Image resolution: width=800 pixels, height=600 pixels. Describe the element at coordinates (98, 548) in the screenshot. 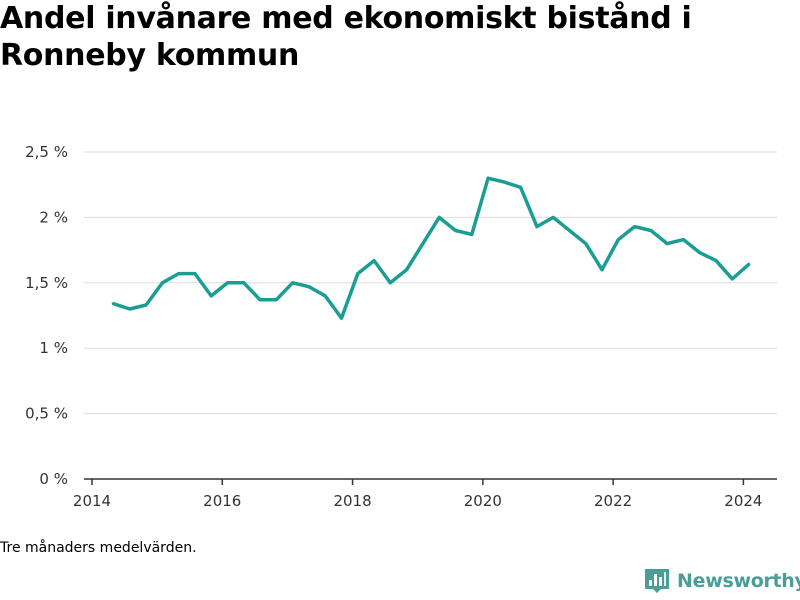

I see `chart-note: Tre månaders medelvärden.` at that location.